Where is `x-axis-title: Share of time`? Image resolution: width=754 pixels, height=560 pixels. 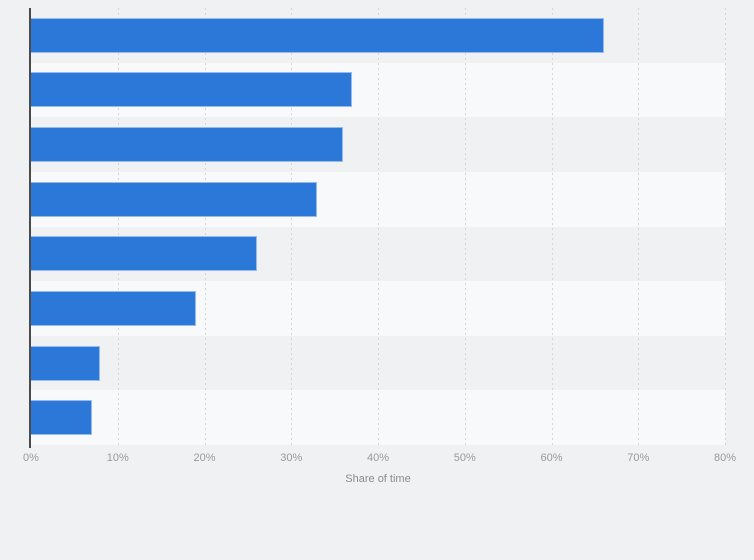
x-axis-title: Share of time is located at coordinates (378, 479).